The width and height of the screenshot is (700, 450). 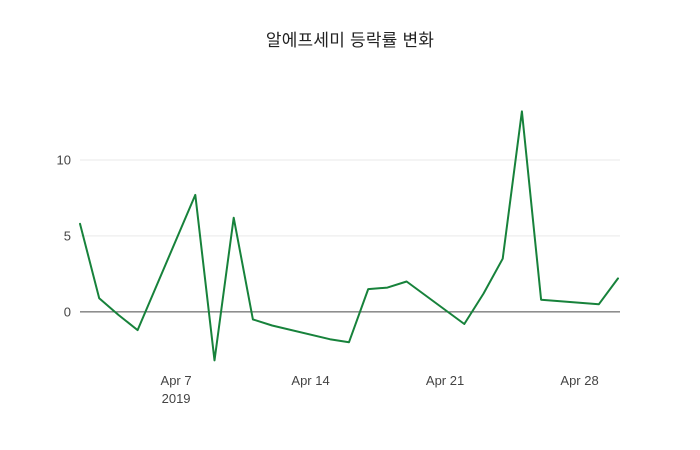 I want to click on y-tick-label: 5, so click(x=67, y=235).